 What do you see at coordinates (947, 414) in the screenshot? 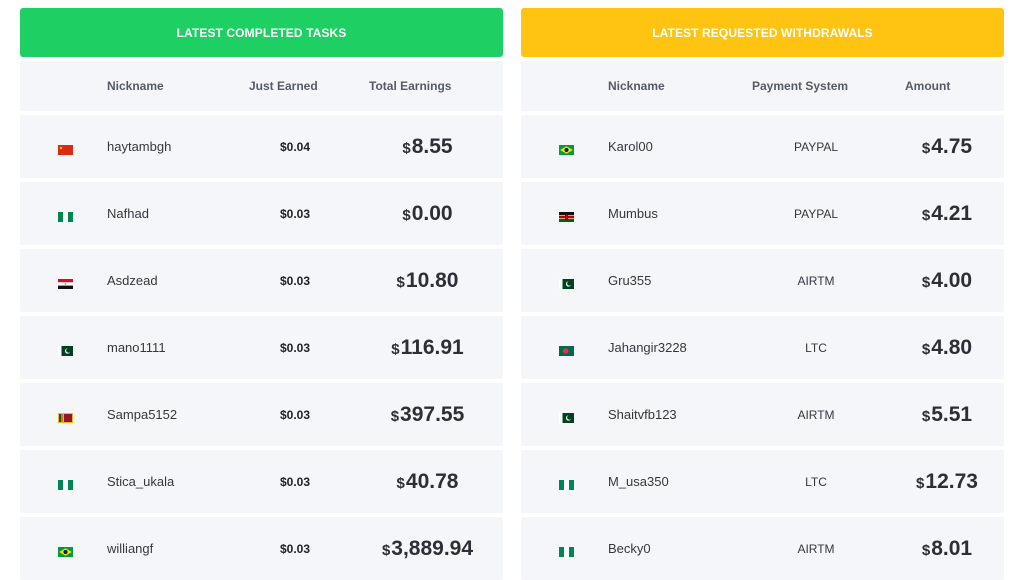
I see `withdrawal-amount: $5.51` at bounding box center [947, 414].